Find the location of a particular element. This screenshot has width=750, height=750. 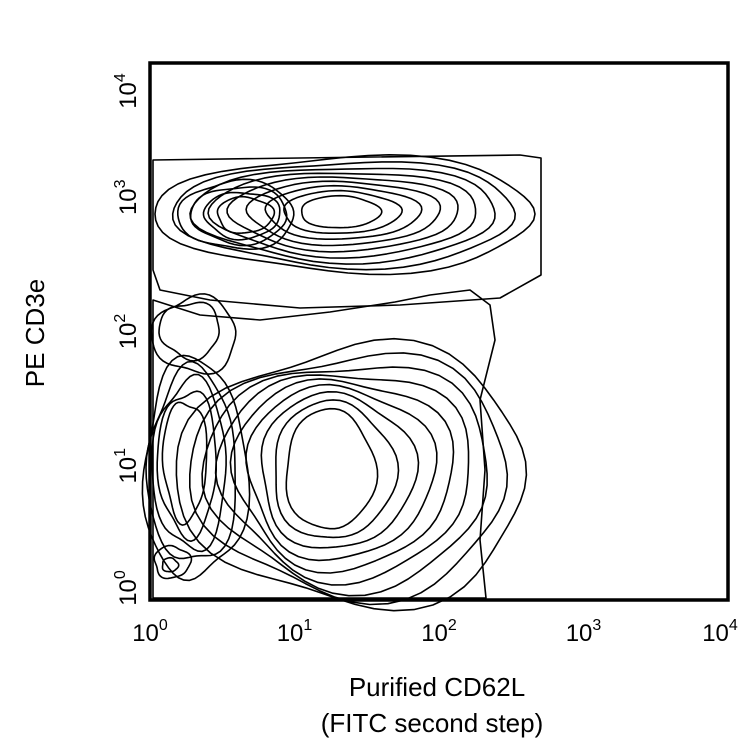

x-axis-title-line2: (FITC second step) is located at coordinates (432, 723).